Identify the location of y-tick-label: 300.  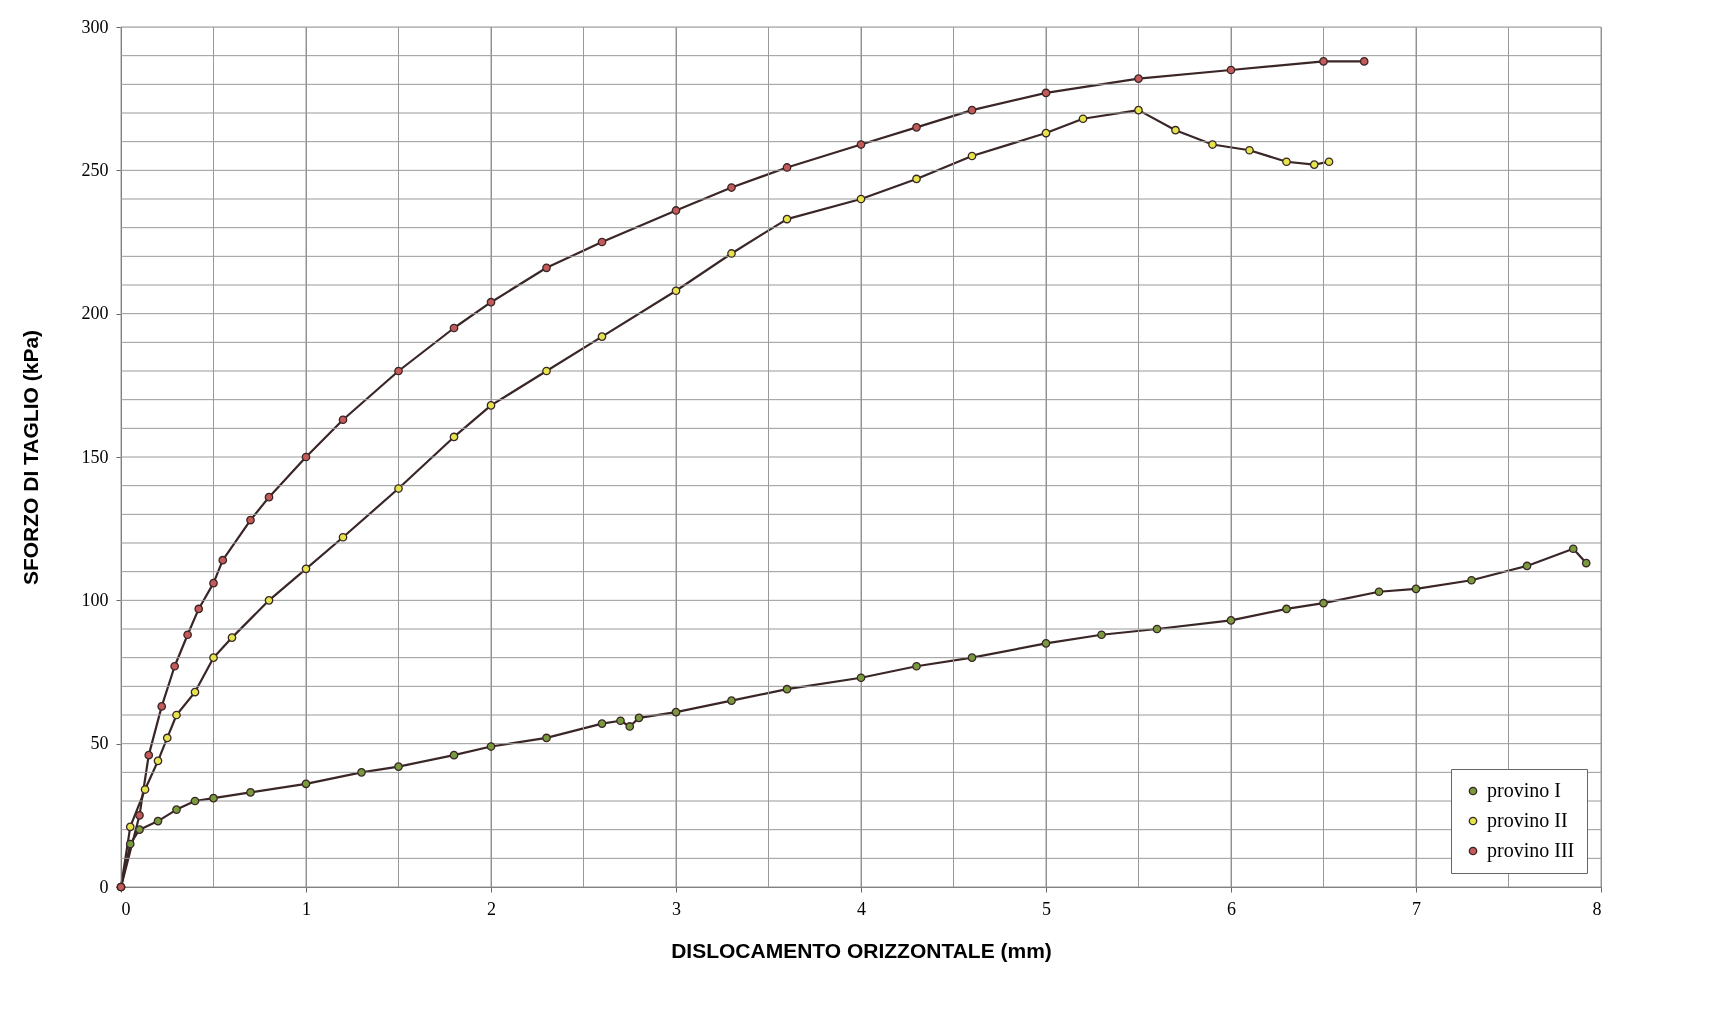
(95, 26).